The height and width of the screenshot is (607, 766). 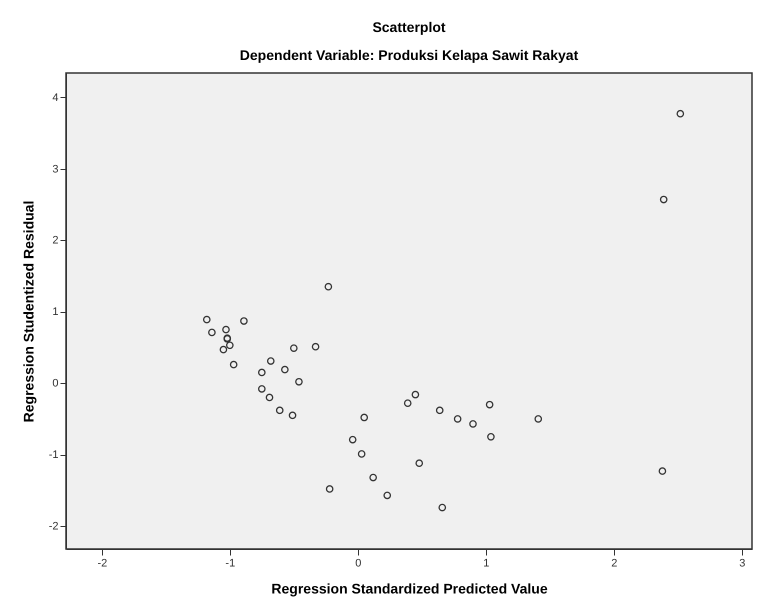 I want to click on y-tick-label: 0, so click(x=55, y=384).